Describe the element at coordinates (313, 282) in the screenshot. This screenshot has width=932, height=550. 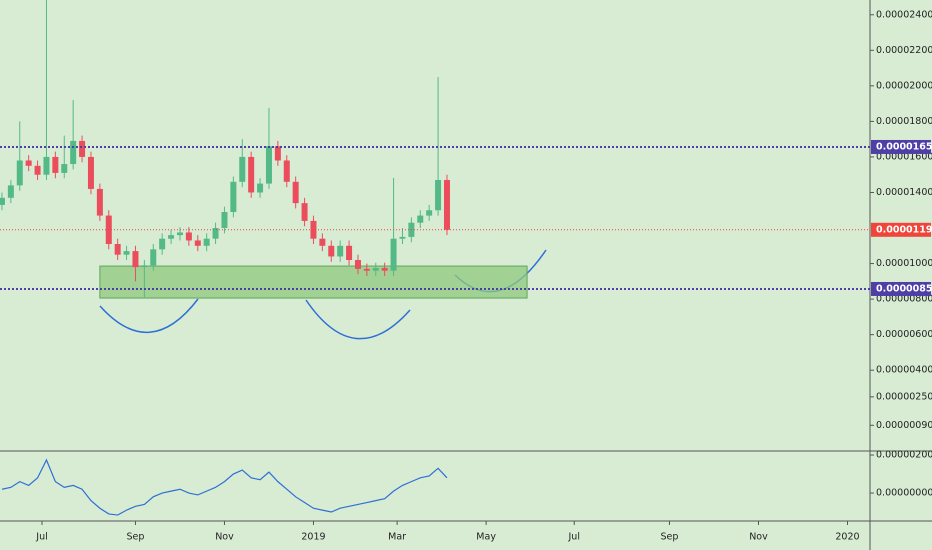
I see `zone` at that location.